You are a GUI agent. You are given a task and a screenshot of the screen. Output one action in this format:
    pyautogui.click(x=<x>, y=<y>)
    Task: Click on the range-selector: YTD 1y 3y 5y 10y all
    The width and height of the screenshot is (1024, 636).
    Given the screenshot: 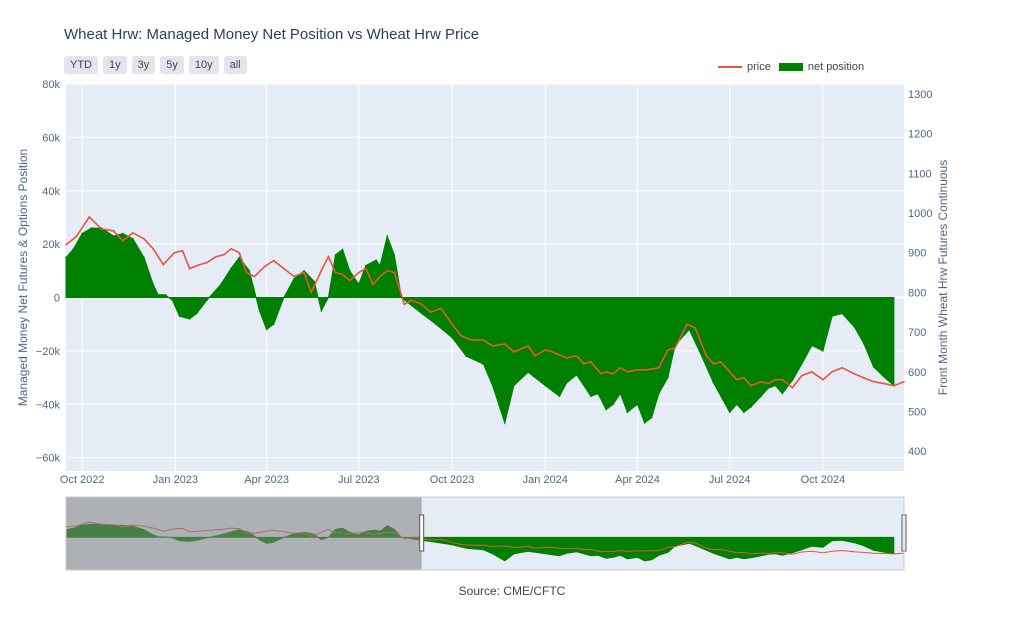 What is the action you would take?
    pyautogui.click(x=155, y=65)
    